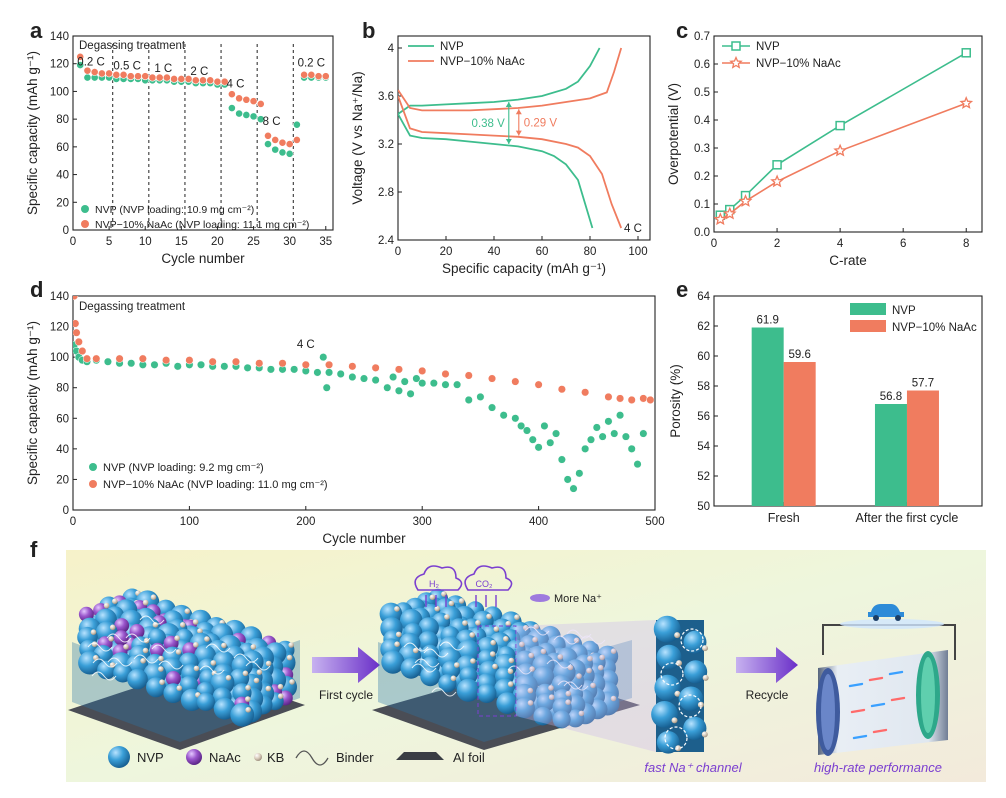  Describe the element at coordinates (489, 124) in the screenshot. I see `gap-label-0: 0.38 V` at that location.